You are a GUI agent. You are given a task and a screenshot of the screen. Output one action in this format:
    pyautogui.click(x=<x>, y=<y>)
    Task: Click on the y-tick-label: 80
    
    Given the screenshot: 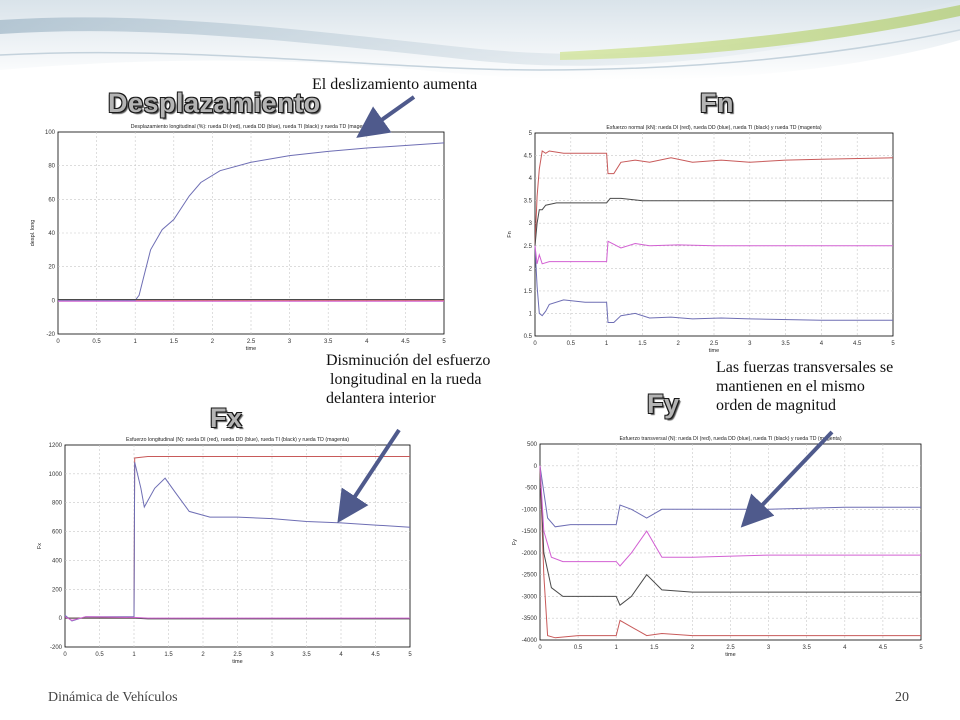 What is the action you would take?
    pyautogui.click(x=51, y=167)
    